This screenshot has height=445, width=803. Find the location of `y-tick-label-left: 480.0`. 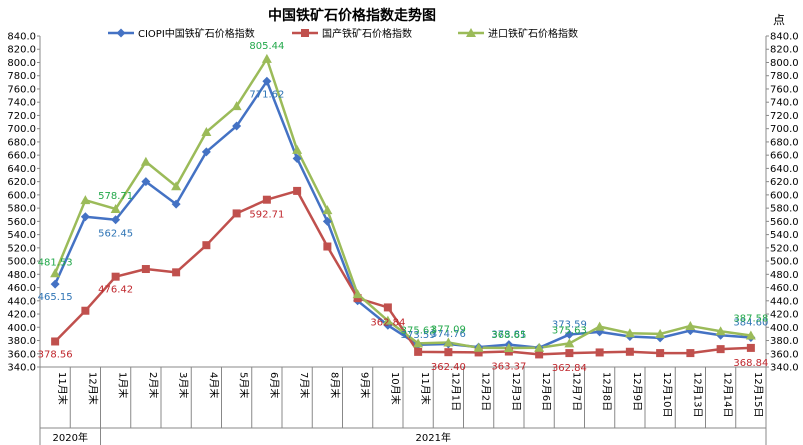

y-tick-label-left: 480.0 is located at coordinates (21, 275).